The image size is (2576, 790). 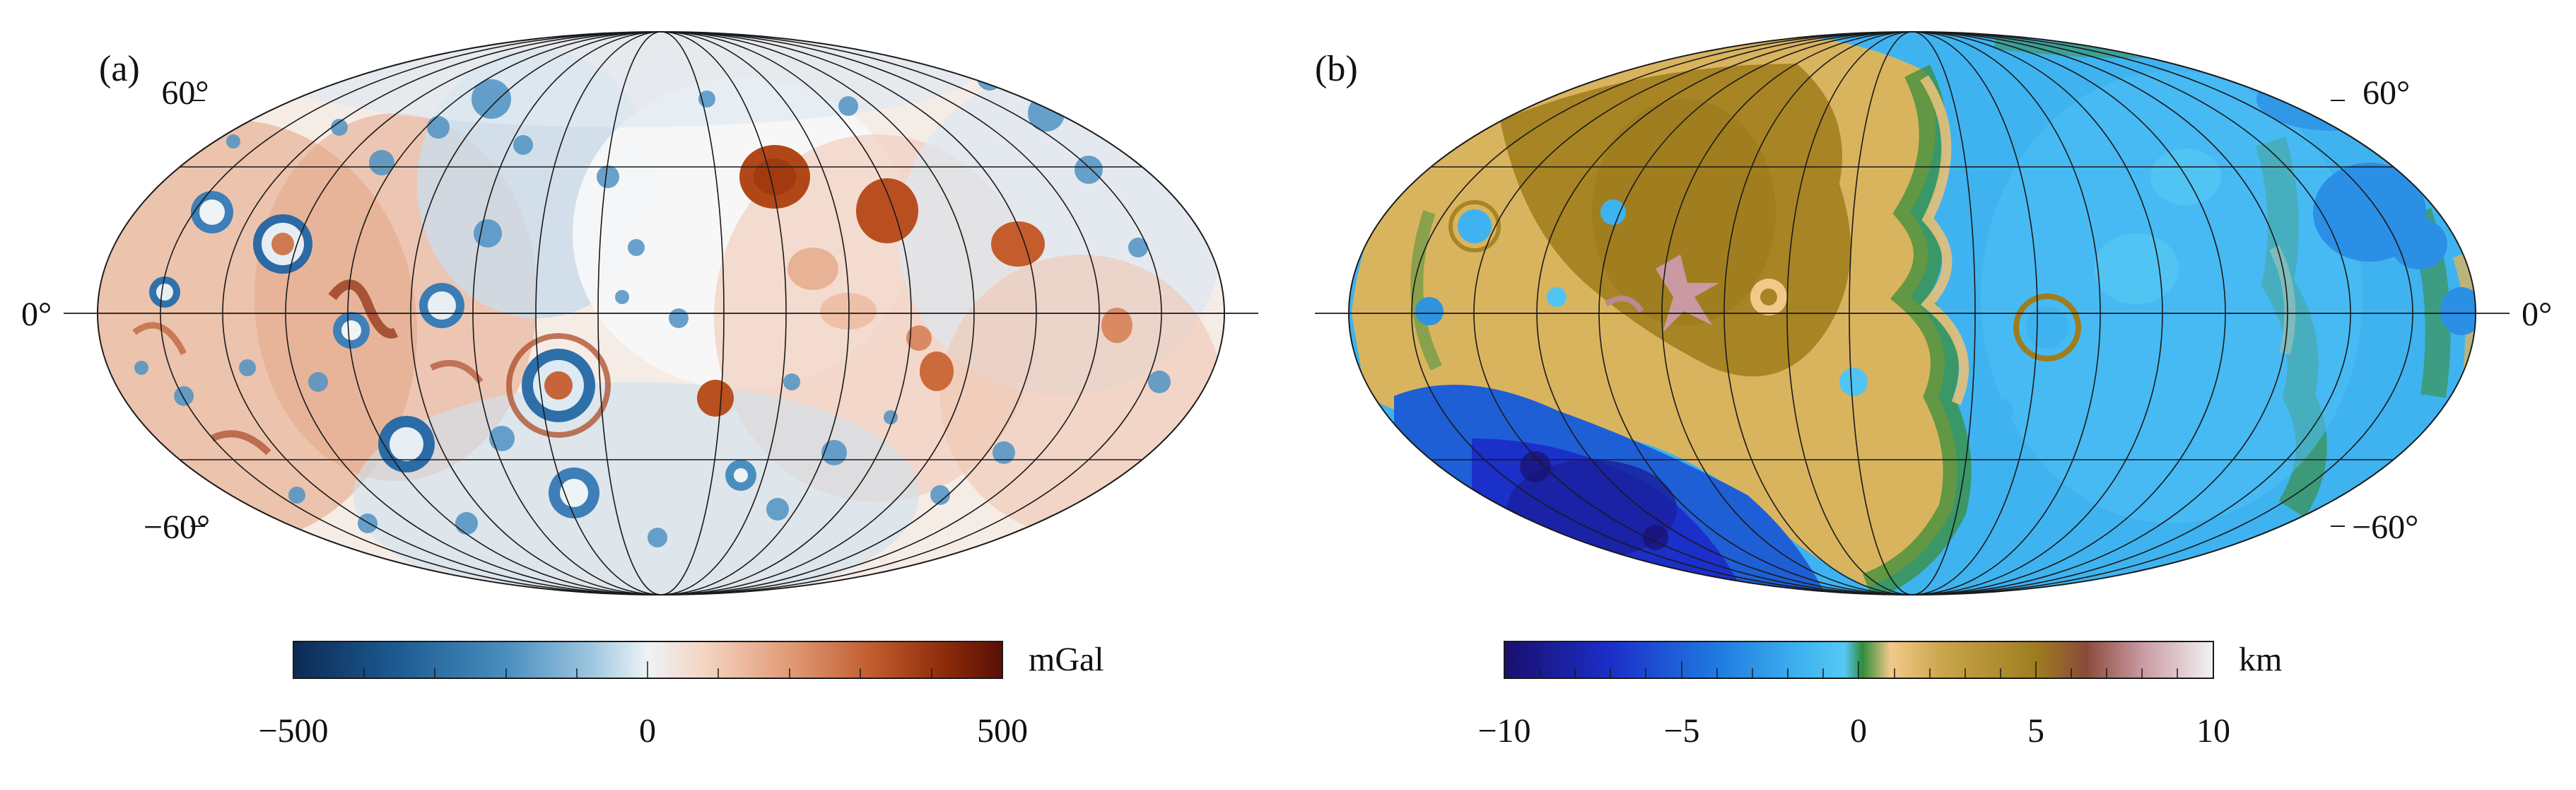 I want to click on colorbar-tick-3: 0, so click(x=1859, y=731).